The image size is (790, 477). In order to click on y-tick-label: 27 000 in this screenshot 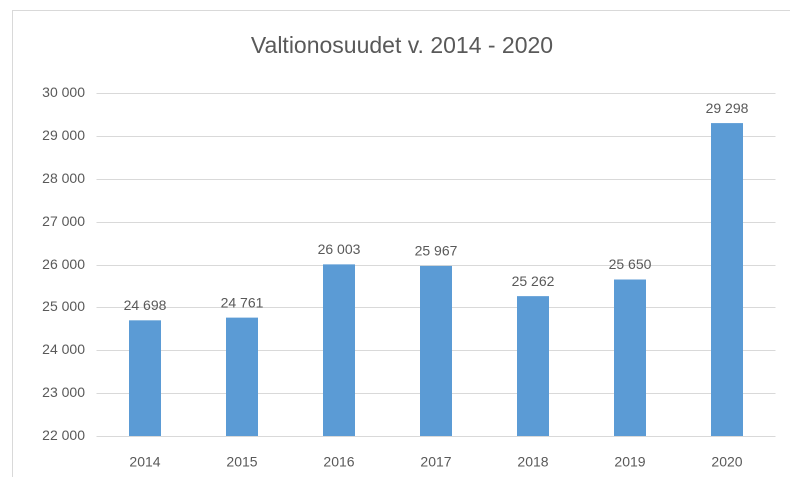, I will do `click(63, 221)`.